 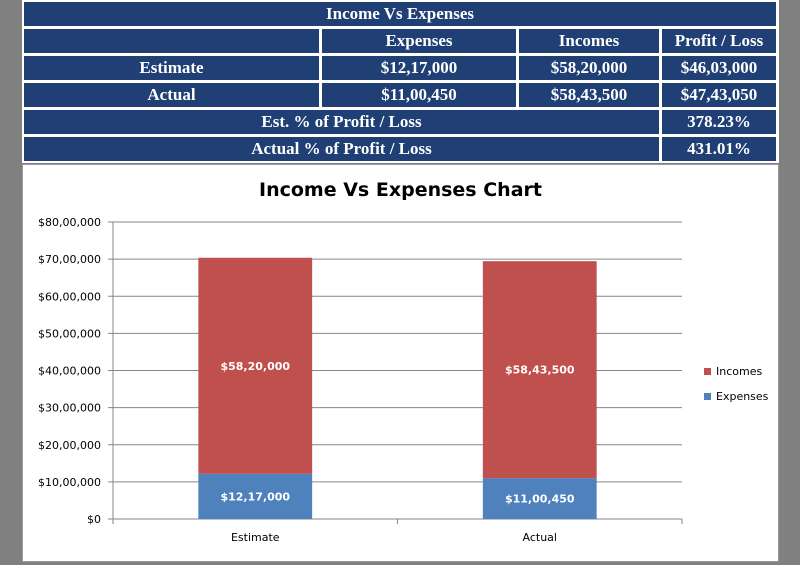 I want to click on est-profit-pct-value: 378.23%, so click(x=719, y=122).